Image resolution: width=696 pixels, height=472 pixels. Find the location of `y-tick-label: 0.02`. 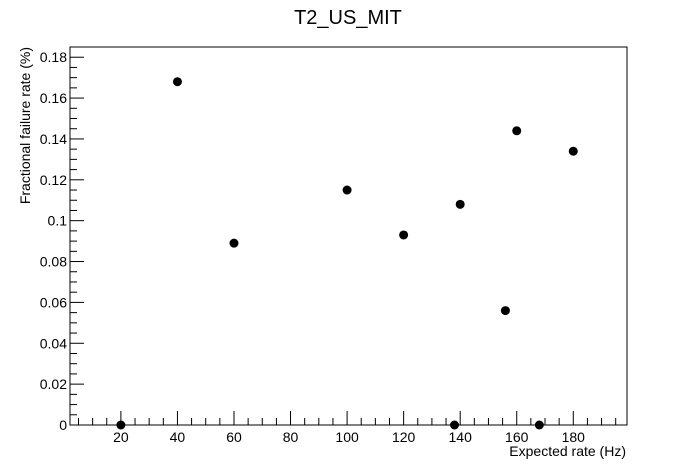

y-tick-label: 0.02 is located at coordinates (53, 384).